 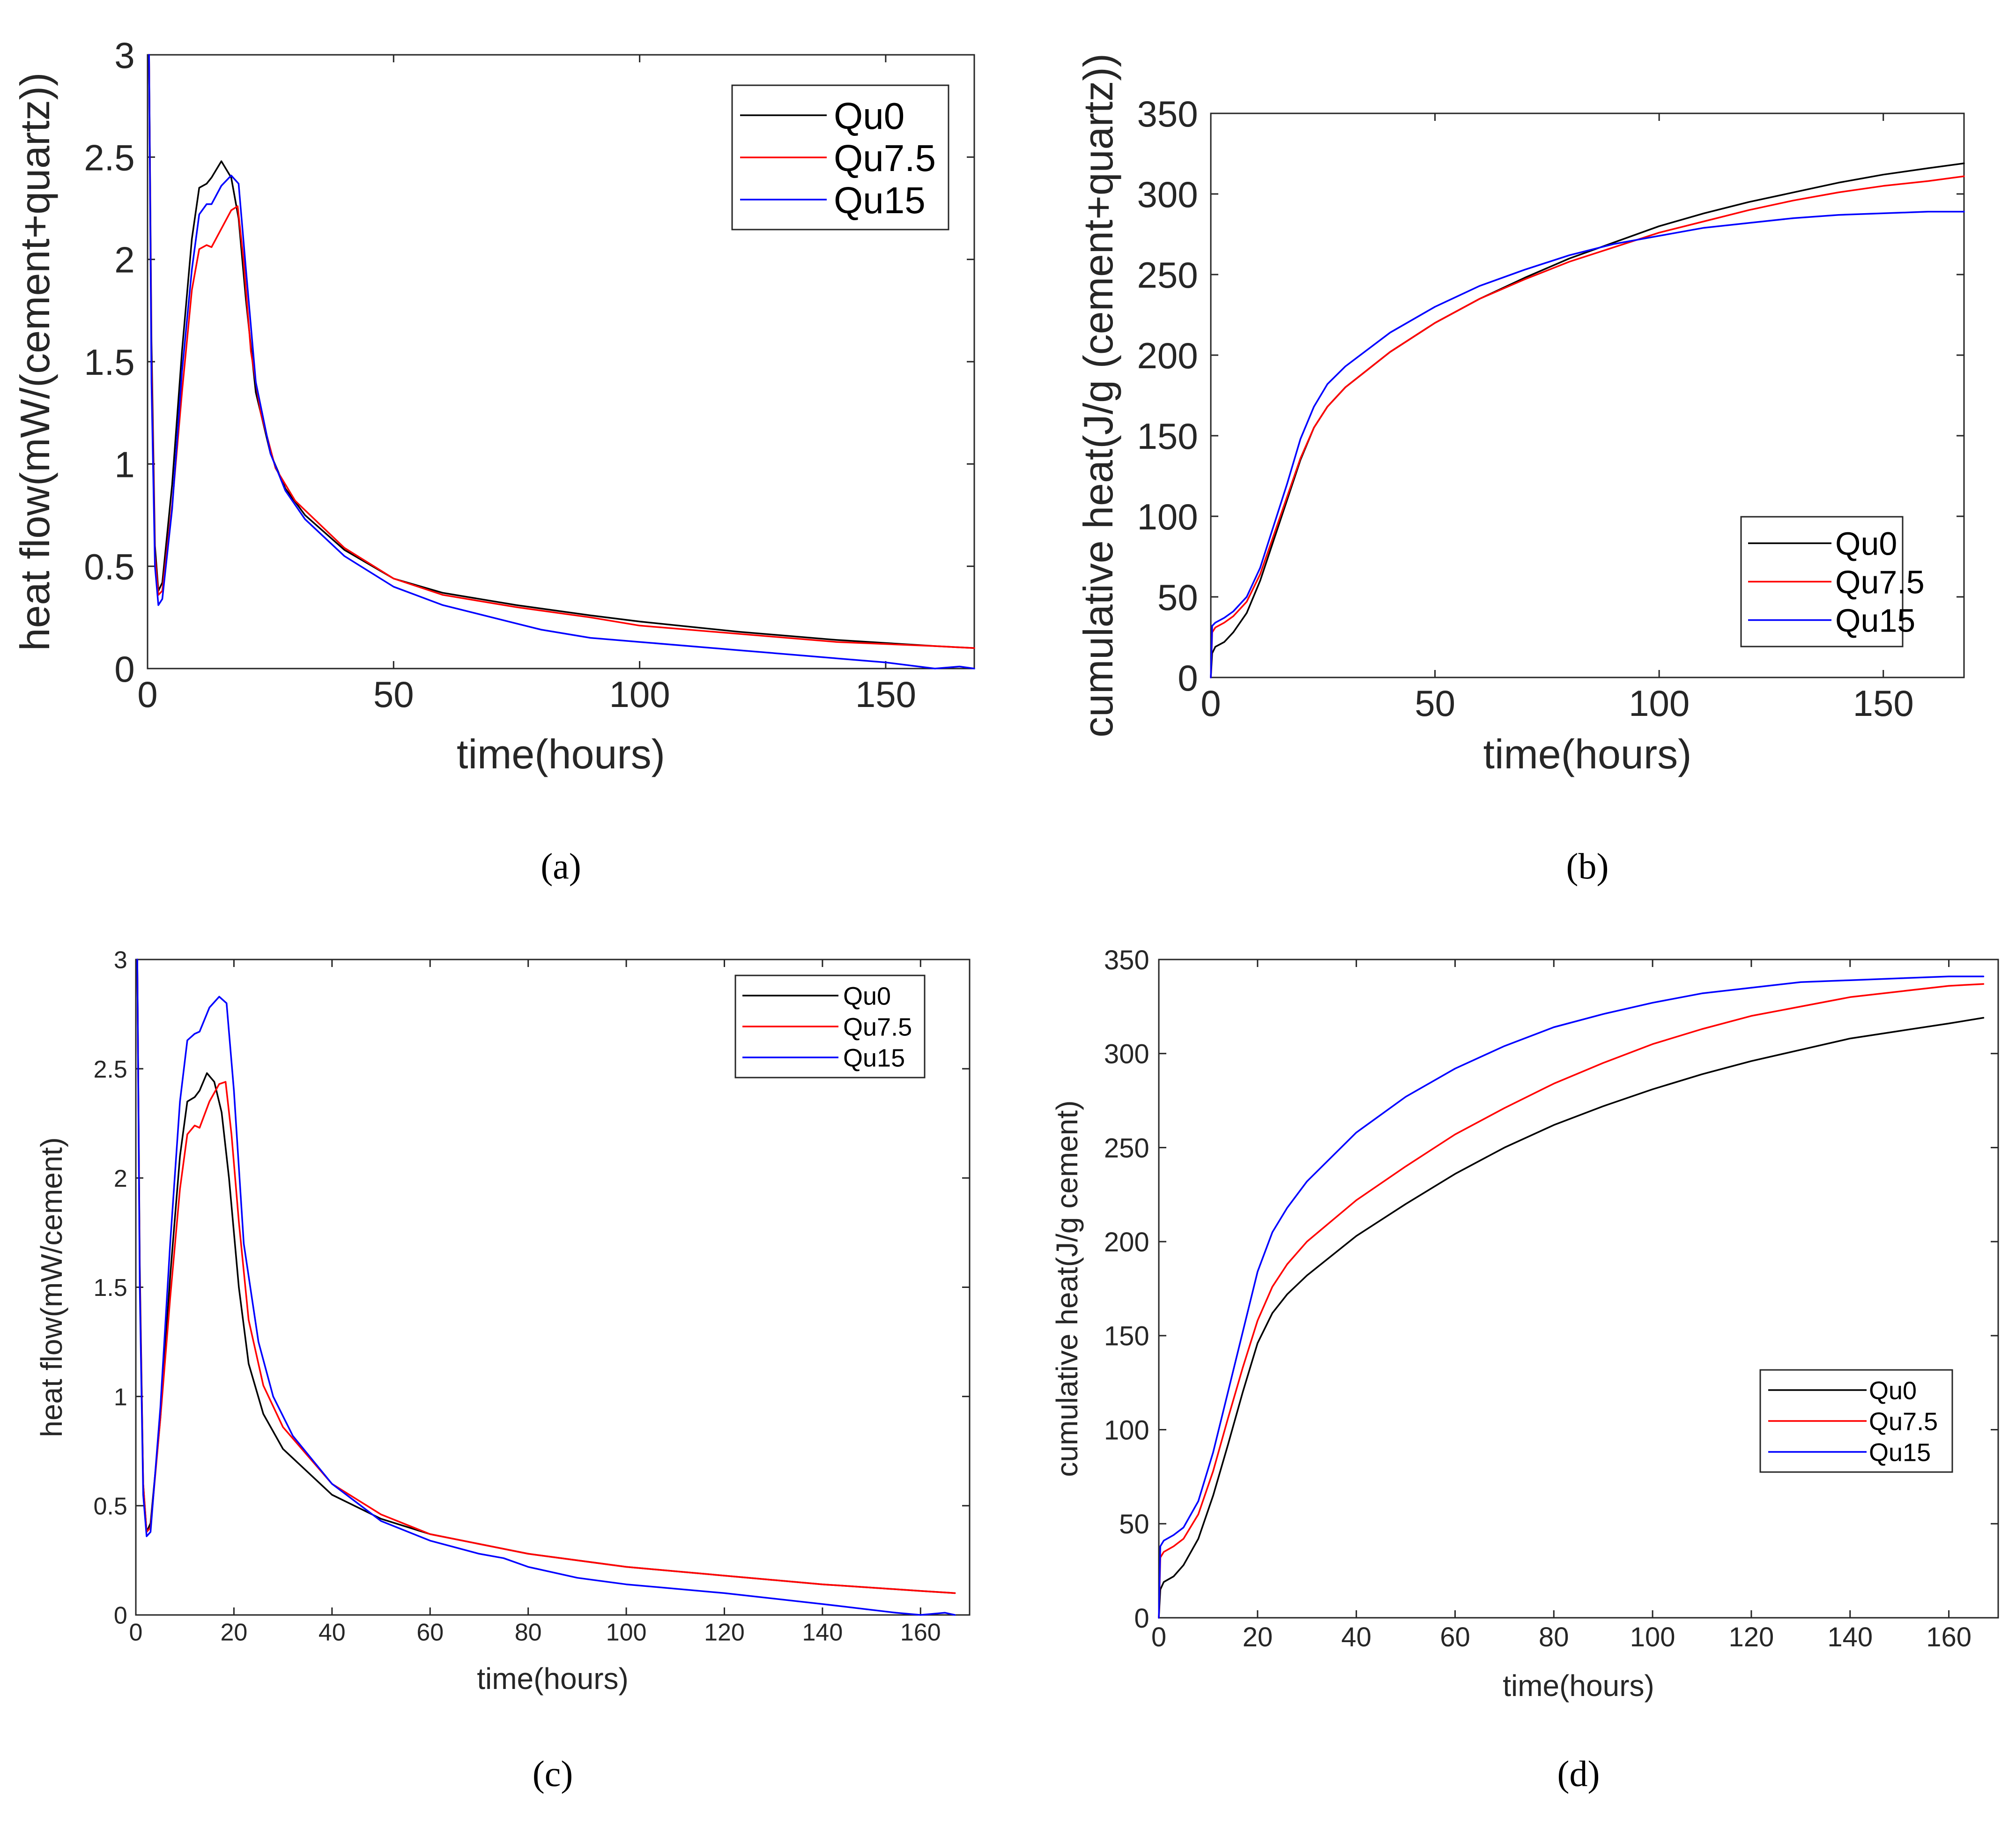 I want to click on y-axis-title: cumulative heat(J/g cement), so click(x=1067, y=1289).